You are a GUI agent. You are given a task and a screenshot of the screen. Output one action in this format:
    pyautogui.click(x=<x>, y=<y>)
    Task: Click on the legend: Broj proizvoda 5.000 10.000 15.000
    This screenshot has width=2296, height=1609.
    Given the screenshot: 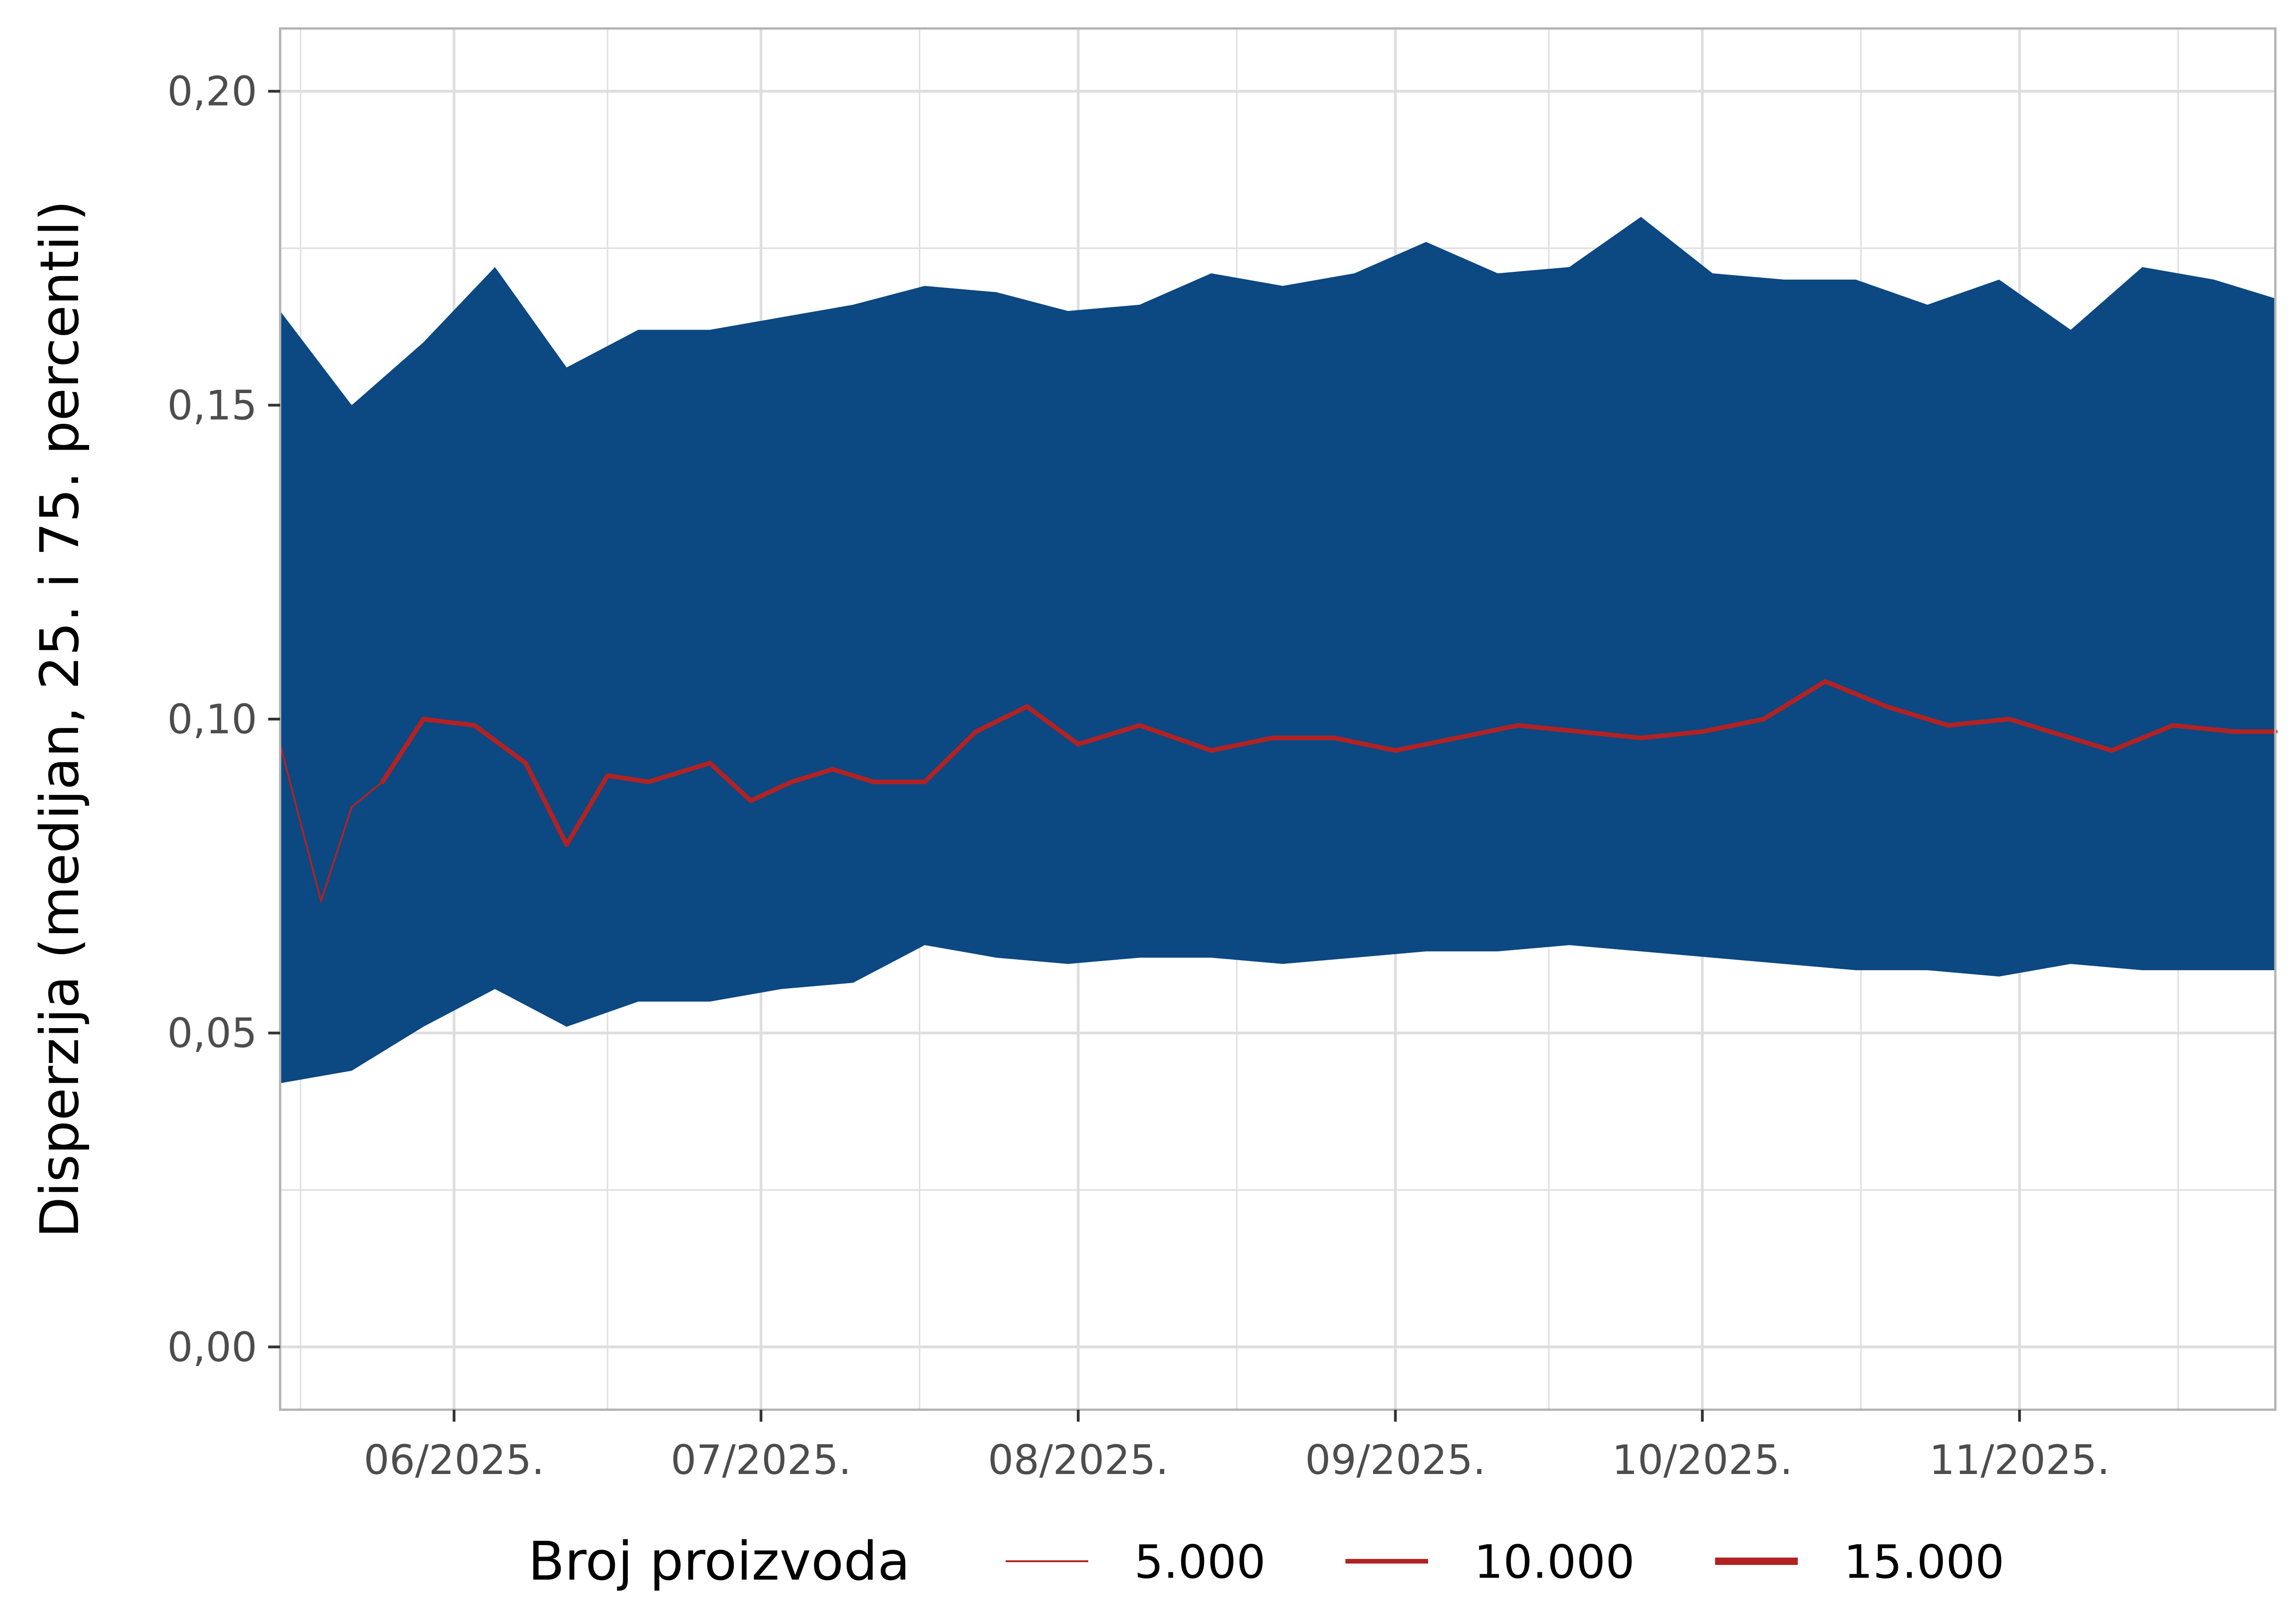 What is the action you would take?
    pyautogui.click(x=1266, y=1561)
    